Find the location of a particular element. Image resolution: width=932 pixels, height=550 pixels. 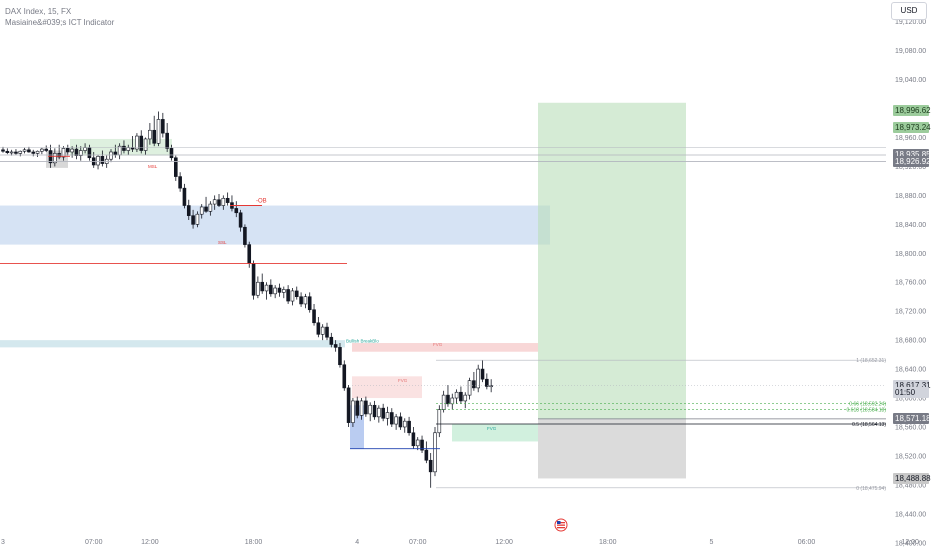

annotation-label: Bullish BreakBlo is located at coordinates (362, 340).